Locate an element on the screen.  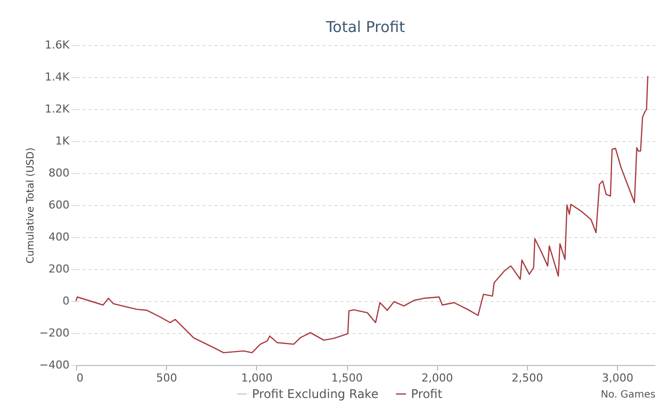
x-tick-label: 500 is located at coordinates (167, 378).